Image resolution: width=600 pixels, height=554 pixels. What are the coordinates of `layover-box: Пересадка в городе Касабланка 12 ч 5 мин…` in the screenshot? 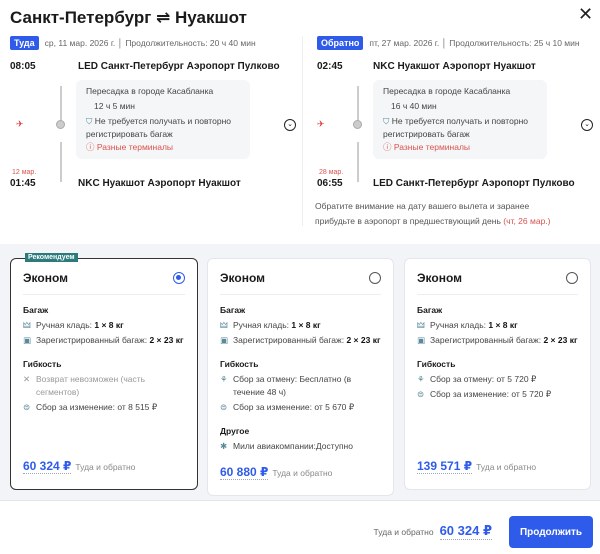 It's located at (163, 119).